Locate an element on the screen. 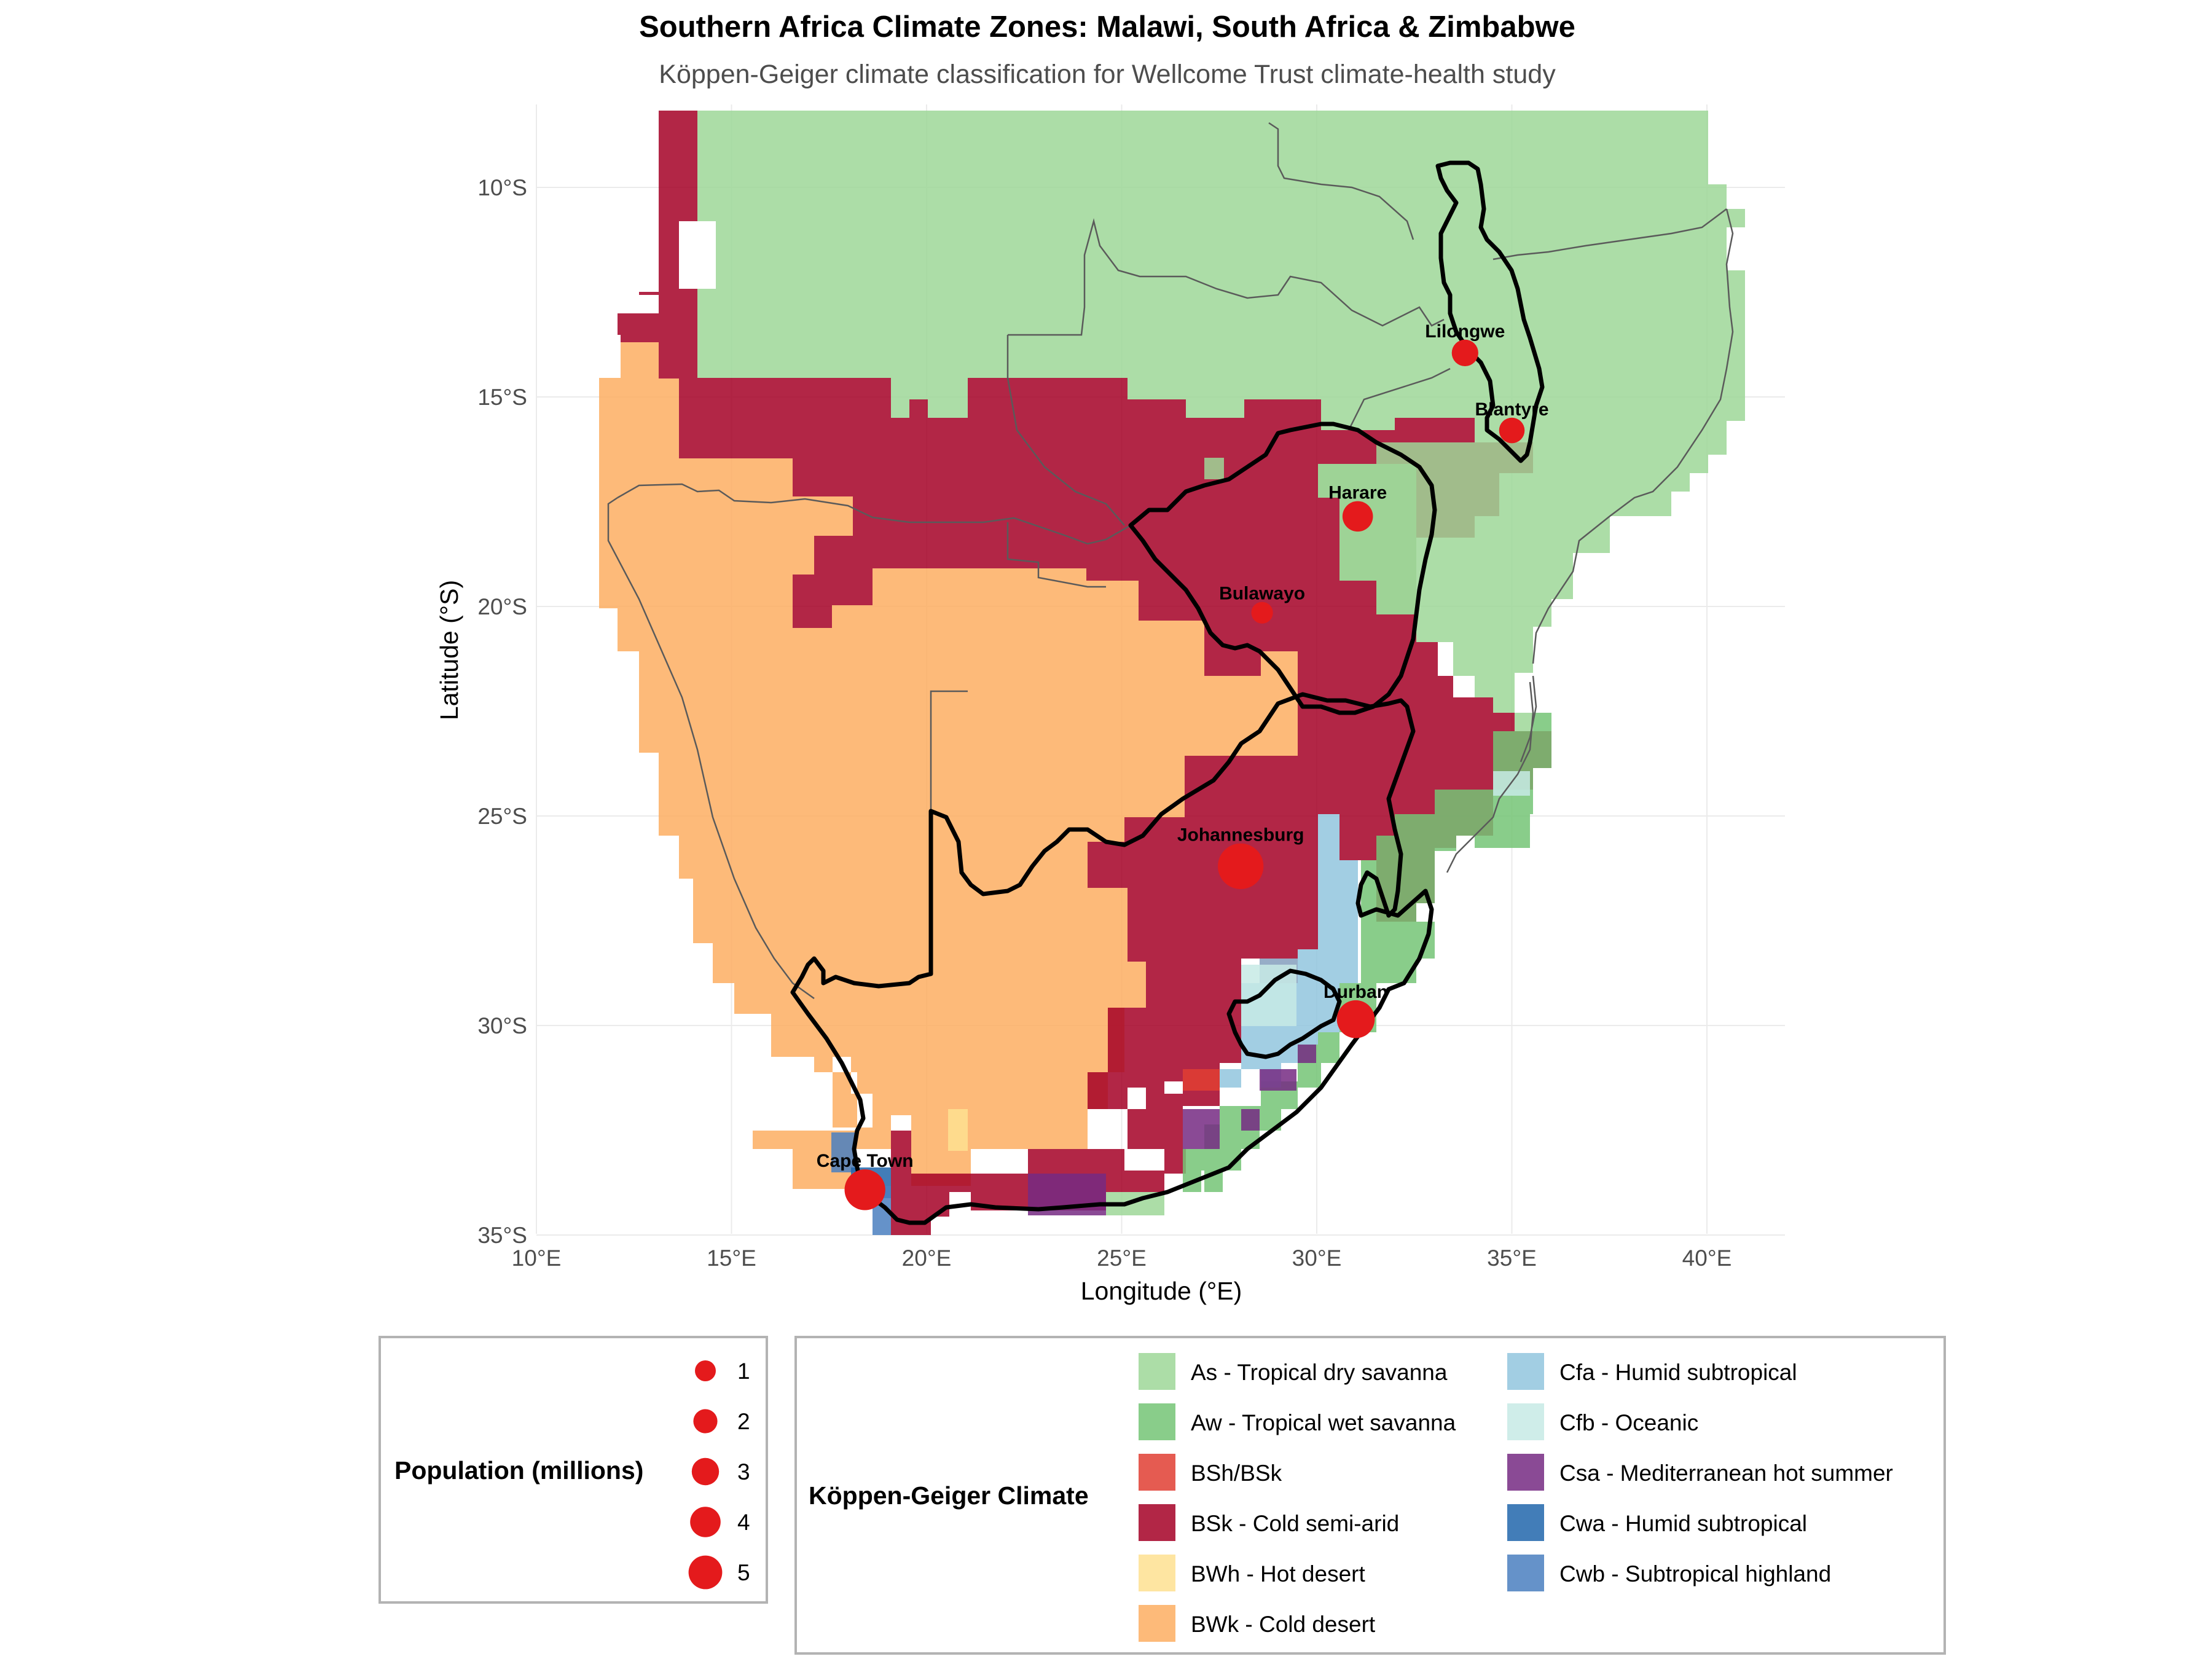 Image resolution: width=2212 pixels, height=1659 pixels. y-axis-title: Latitude (°S) is located at coordinates (449, 650).